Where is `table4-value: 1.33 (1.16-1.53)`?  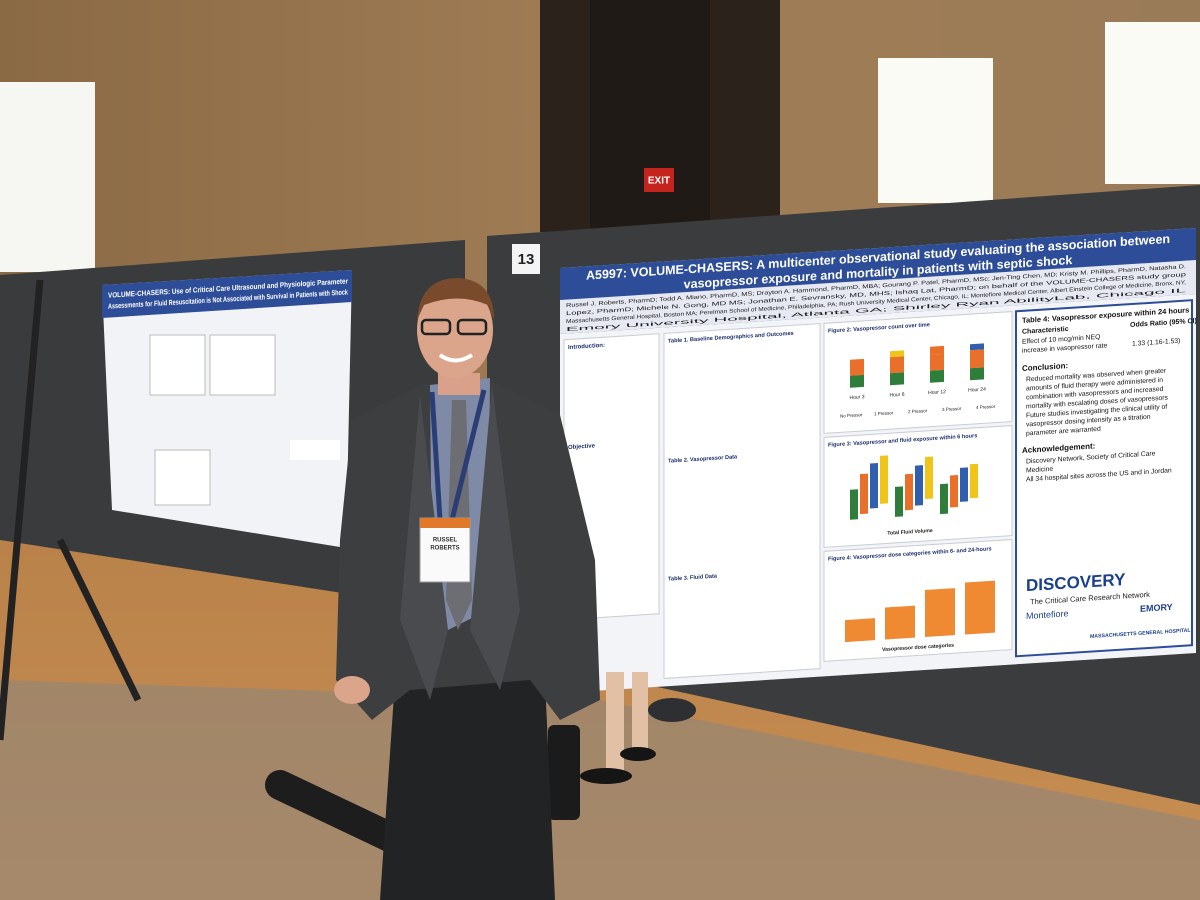 table4-value: 1.33 (1.16-1.53) is located at coordinates (1156, 343).